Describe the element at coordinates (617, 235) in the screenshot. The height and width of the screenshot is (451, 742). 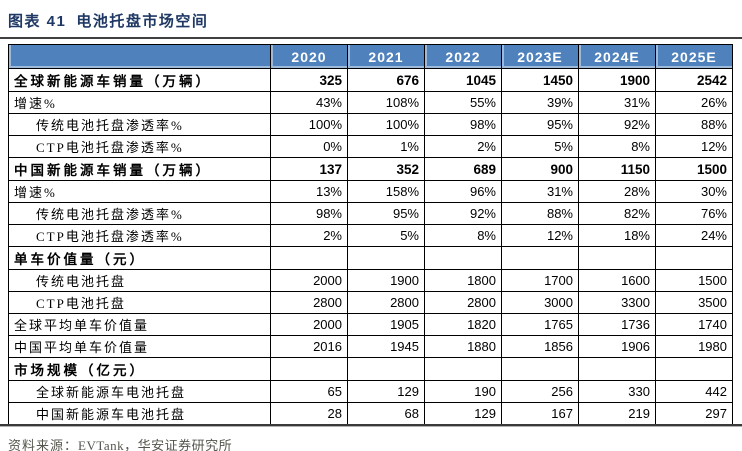
I see `cell-value: 18%` at that location.